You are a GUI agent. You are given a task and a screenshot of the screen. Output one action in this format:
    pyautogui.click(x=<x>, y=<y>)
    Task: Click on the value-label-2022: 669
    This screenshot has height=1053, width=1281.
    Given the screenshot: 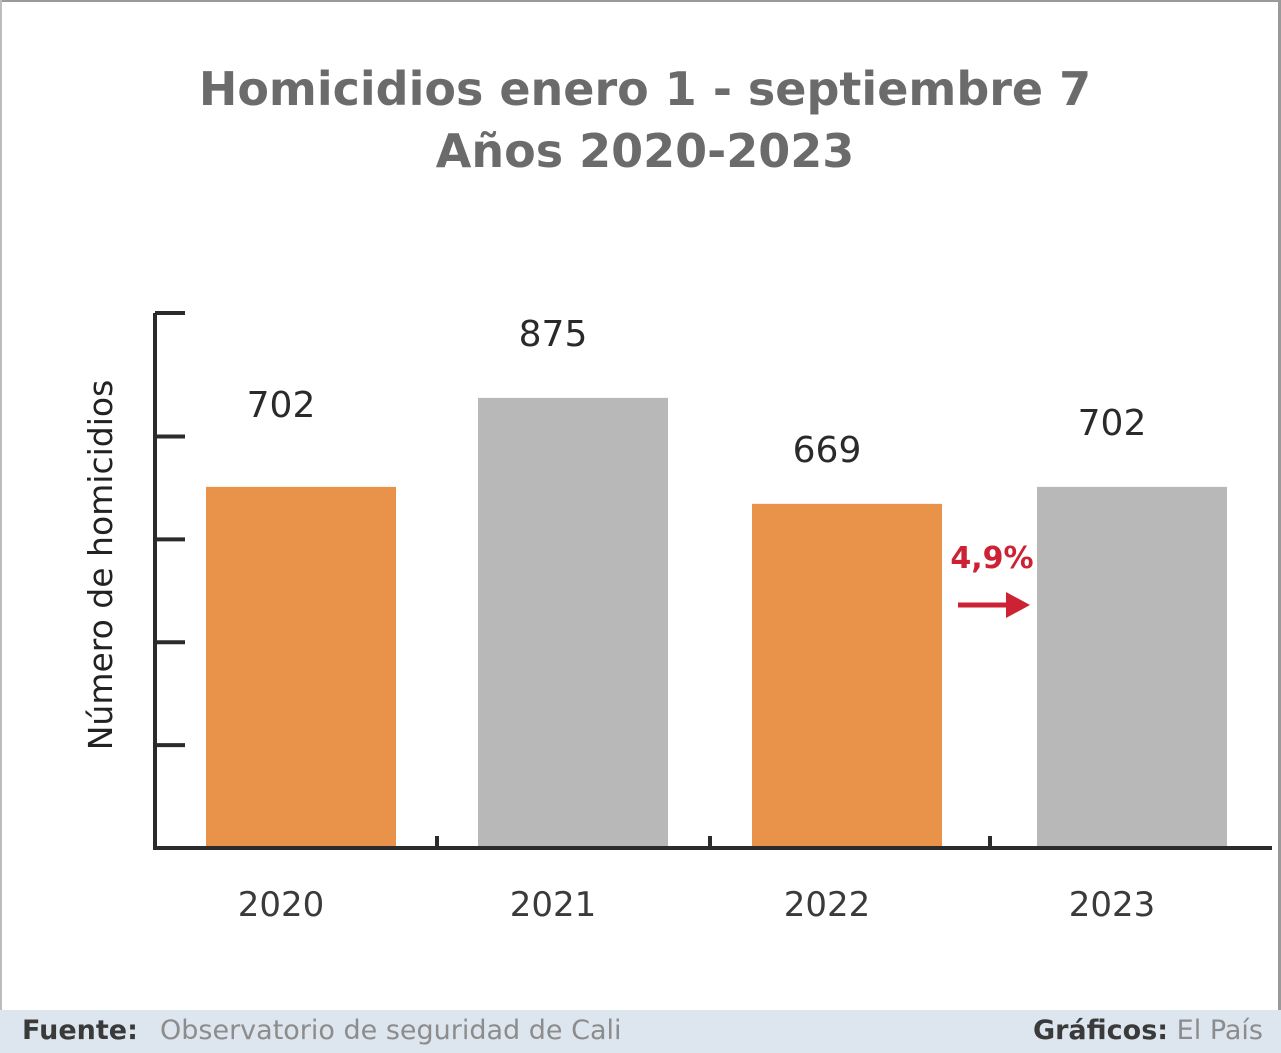 What is the action you would take?
    pyautogui.click(x=827, y=450)
    